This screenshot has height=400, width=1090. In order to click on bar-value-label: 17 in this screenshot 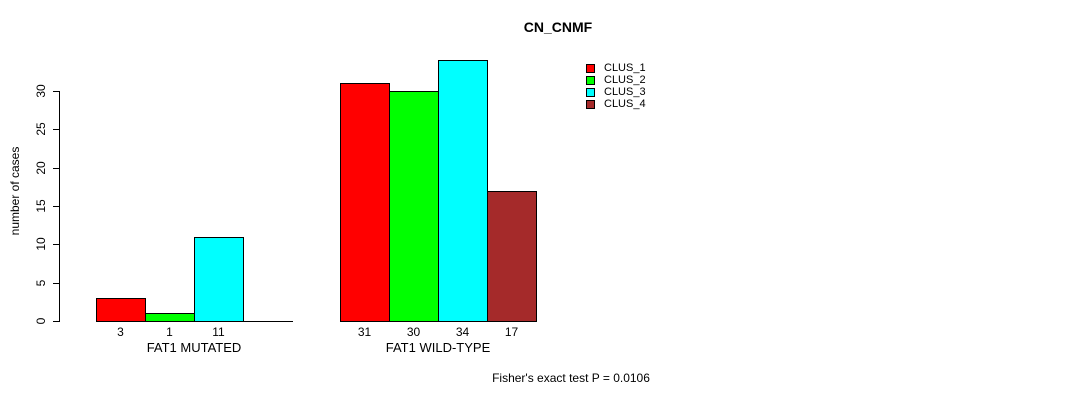, I will do `click(511, 332)`.